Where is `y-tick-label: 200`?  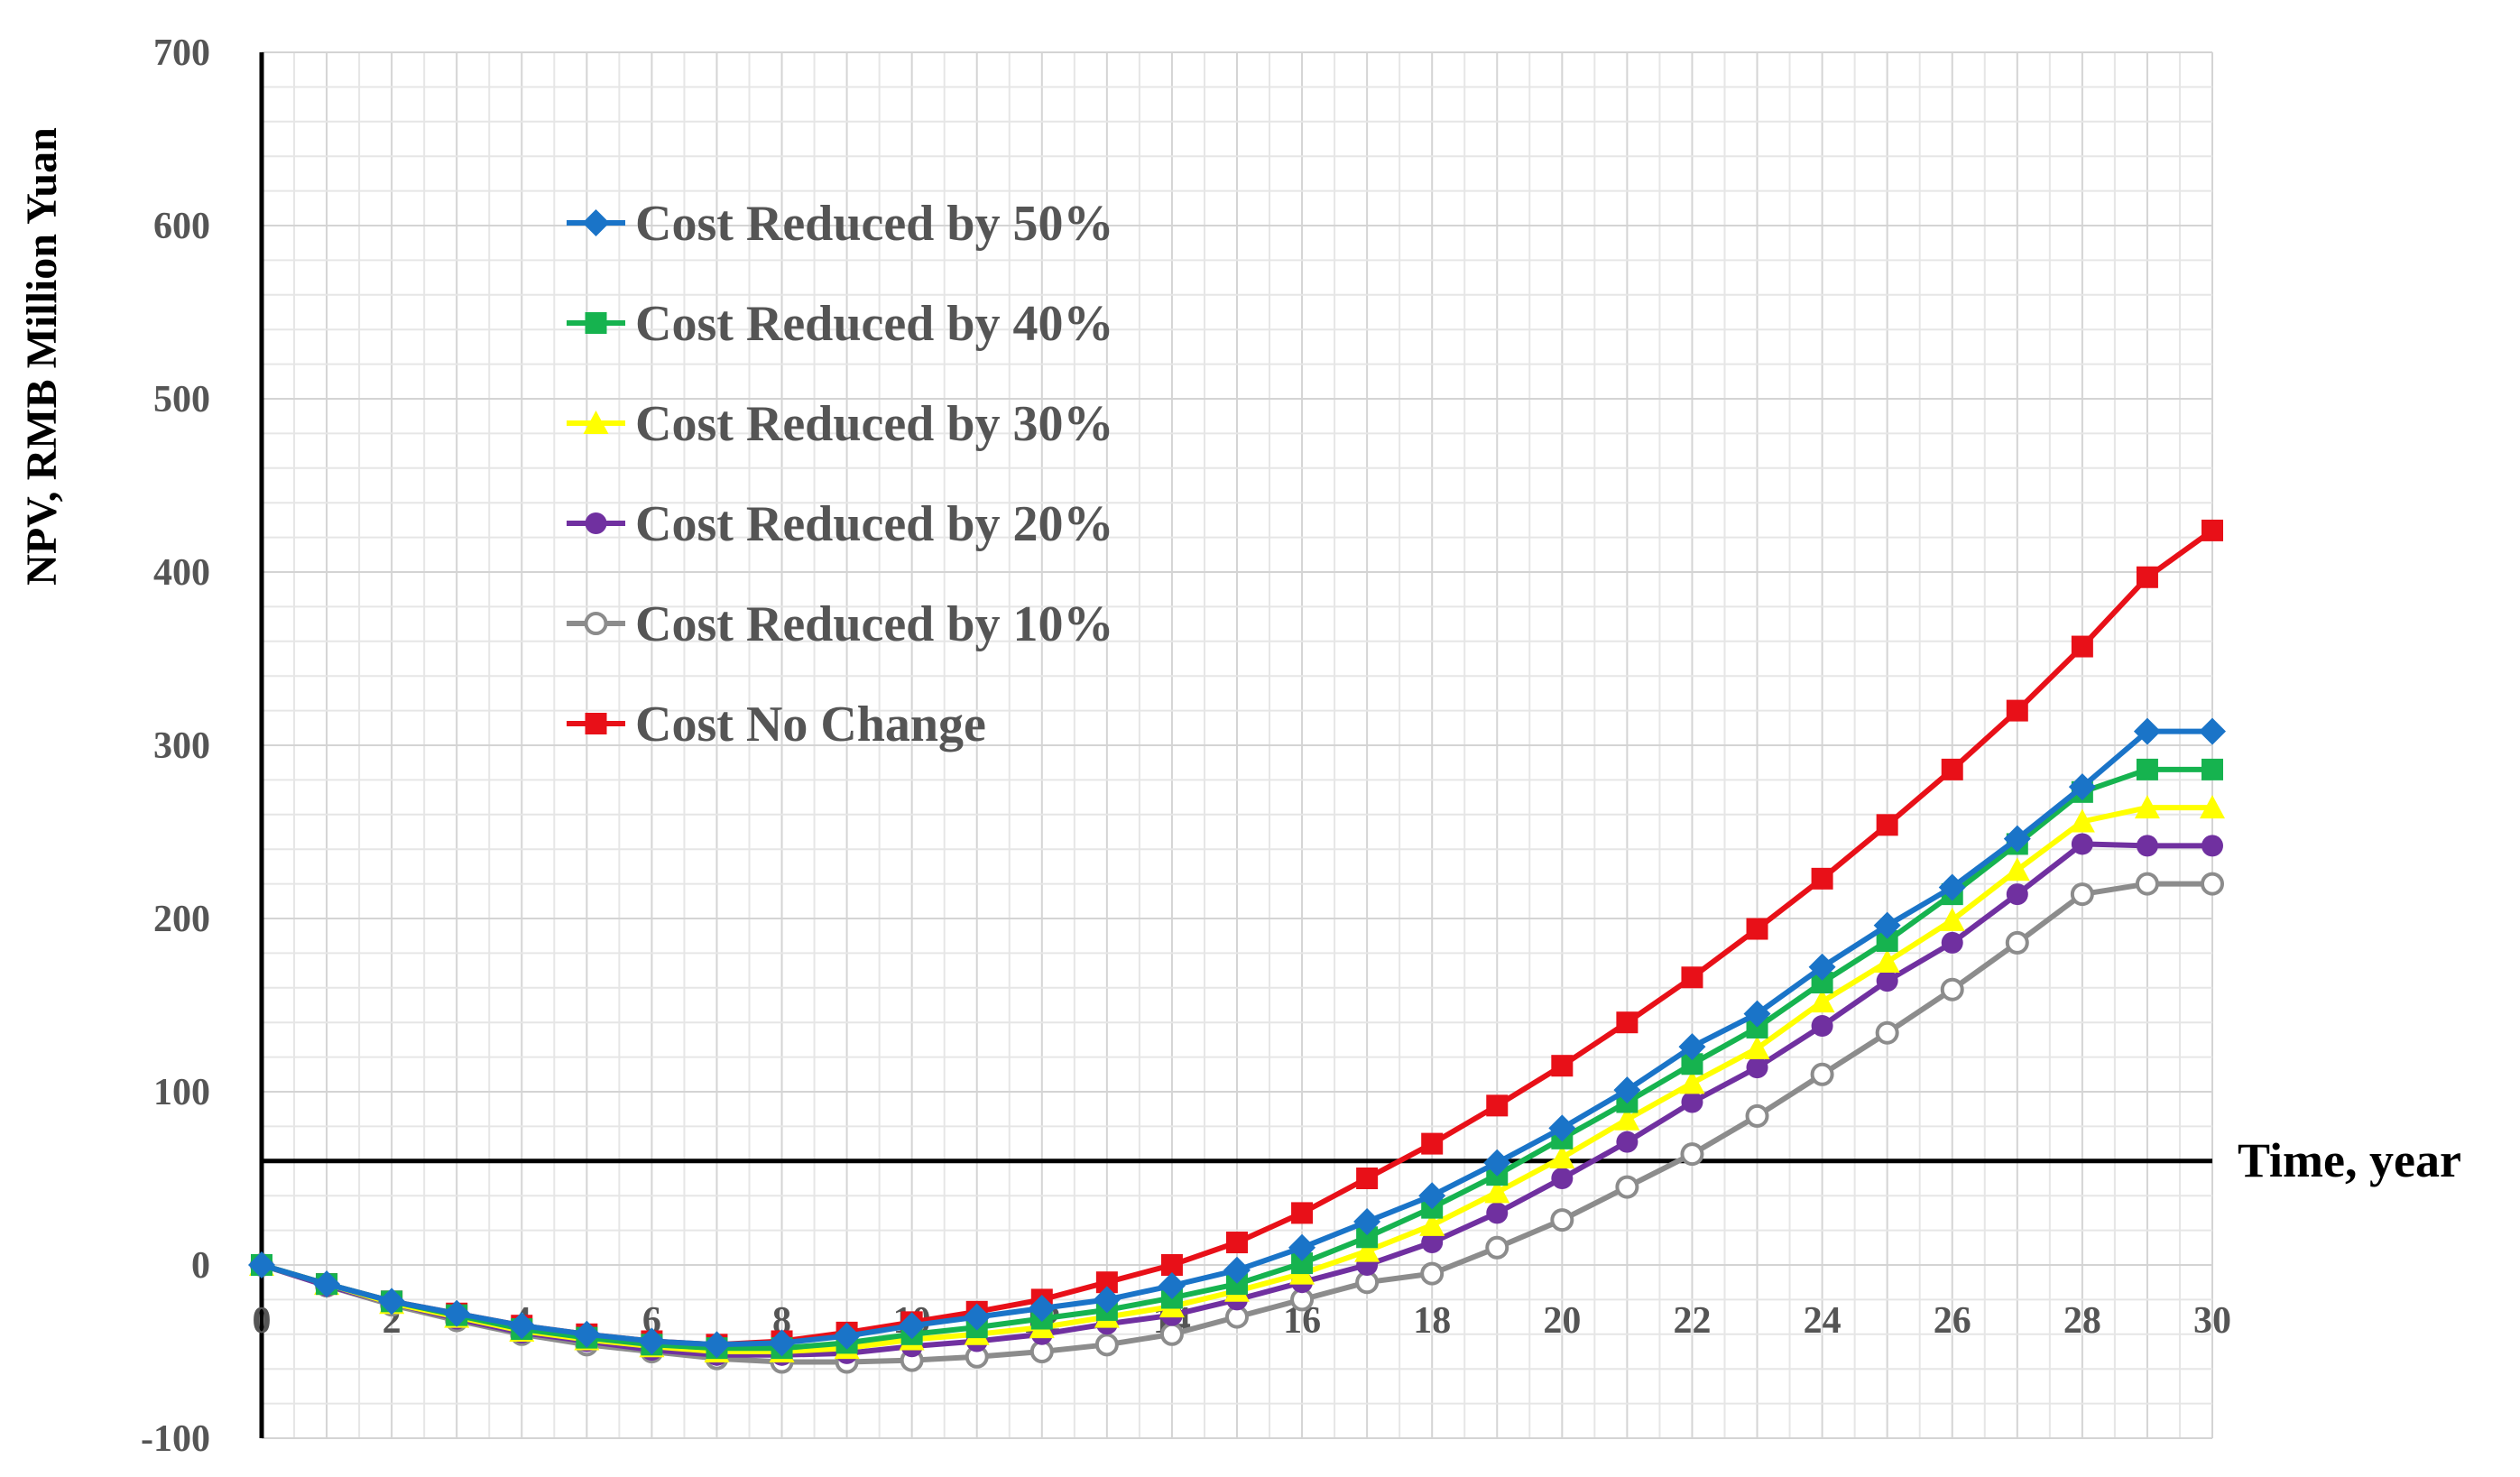 y-tick-label: 200 is located at coordinates (181, 920).